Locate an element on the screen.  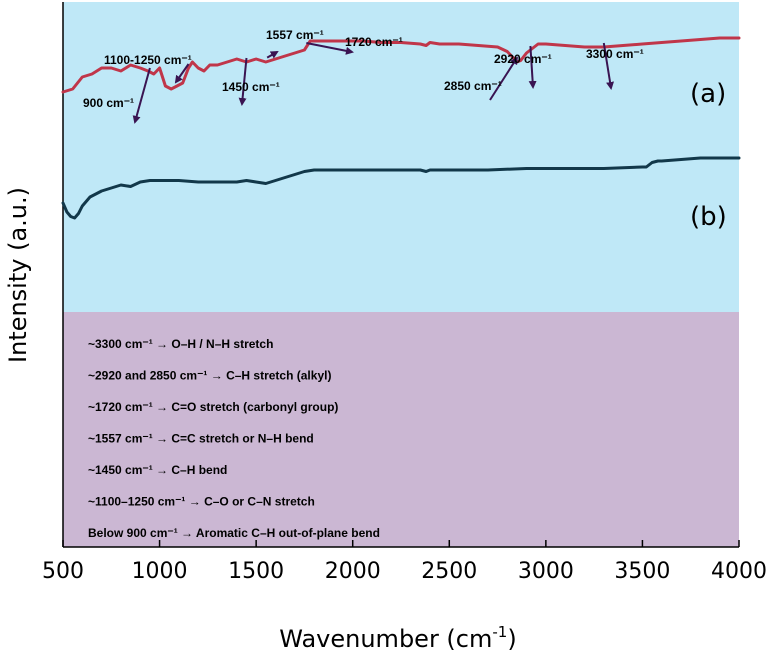
series-line-b is located at coordinates (401, 188).